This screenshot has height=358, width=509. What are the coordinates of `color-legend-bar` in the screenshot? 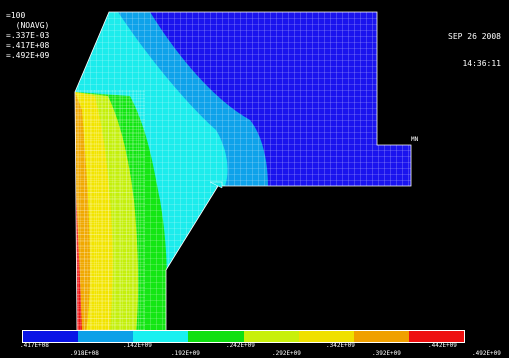 It's located at (243, 336).